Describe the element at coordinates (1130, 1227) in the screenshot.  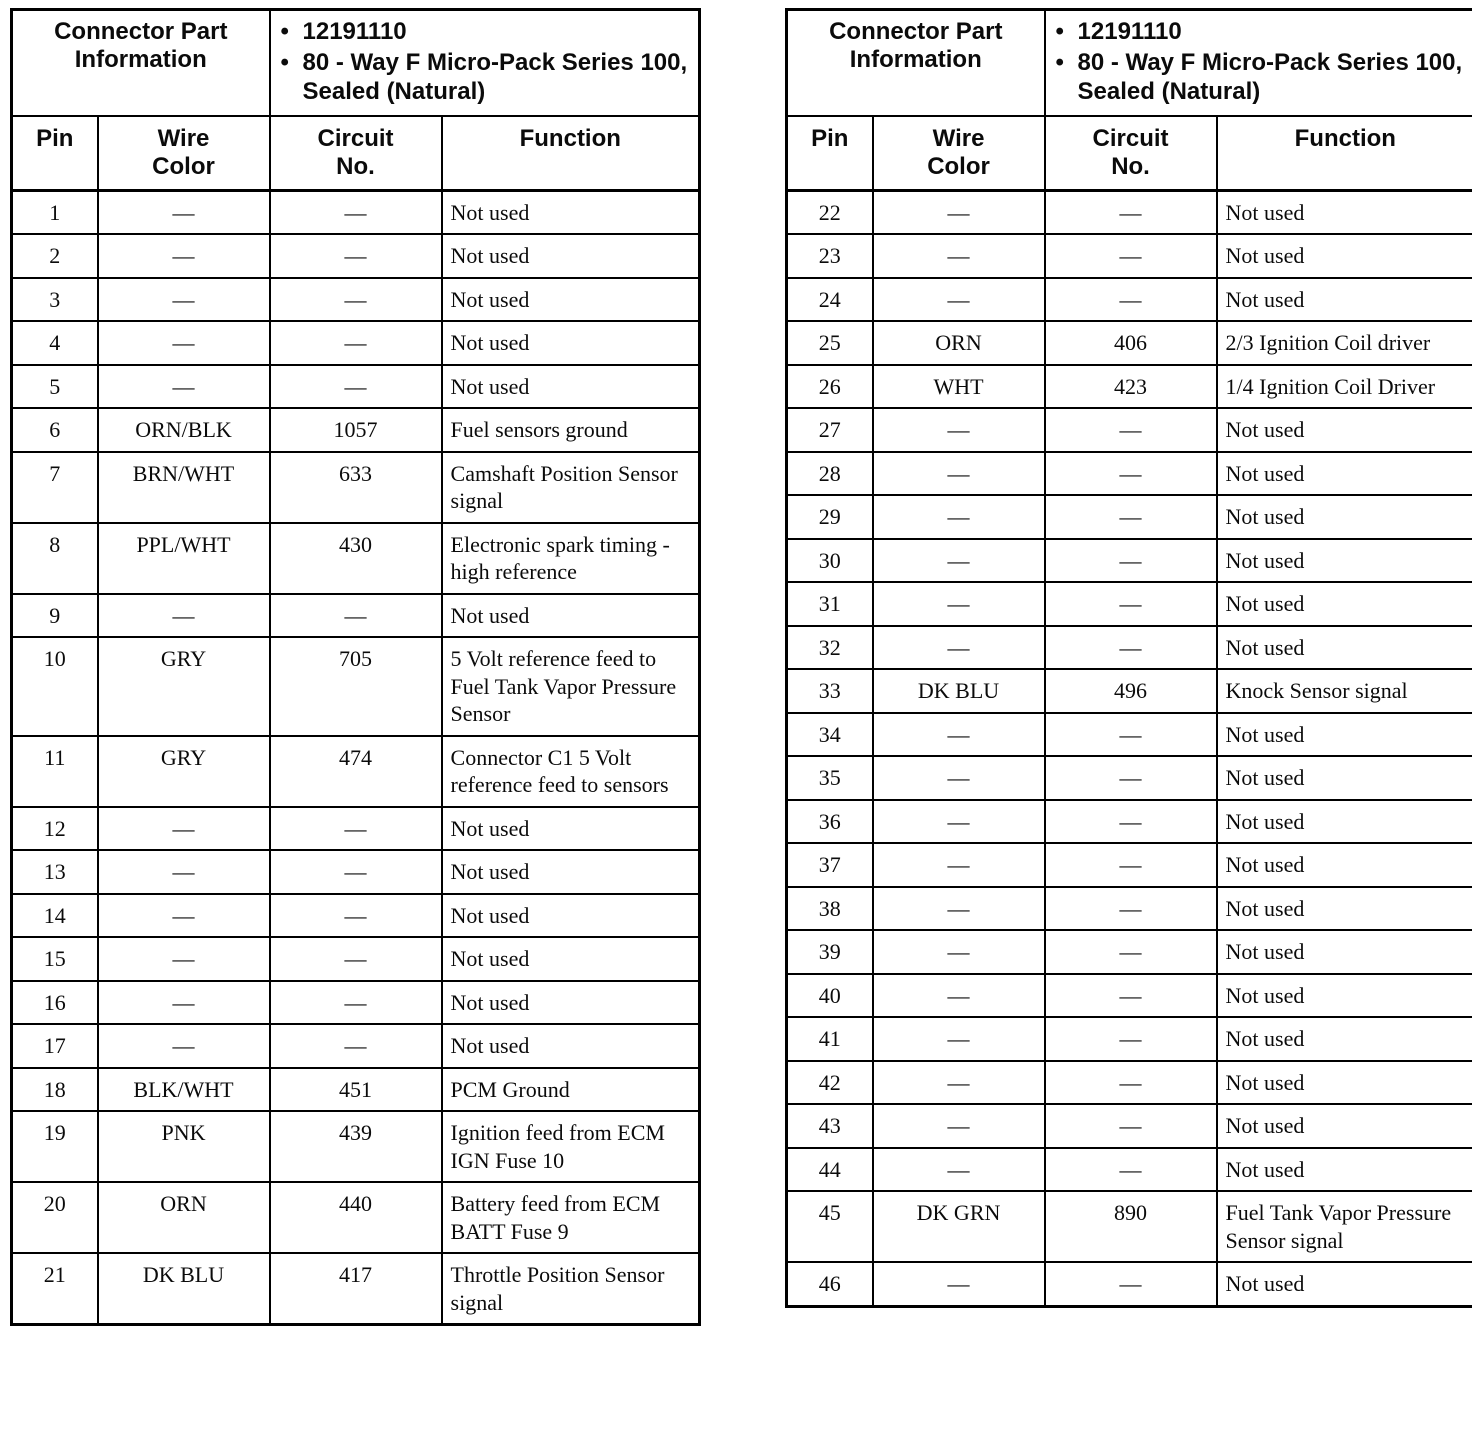
I see `cell-circuit-no: 890` at that location.